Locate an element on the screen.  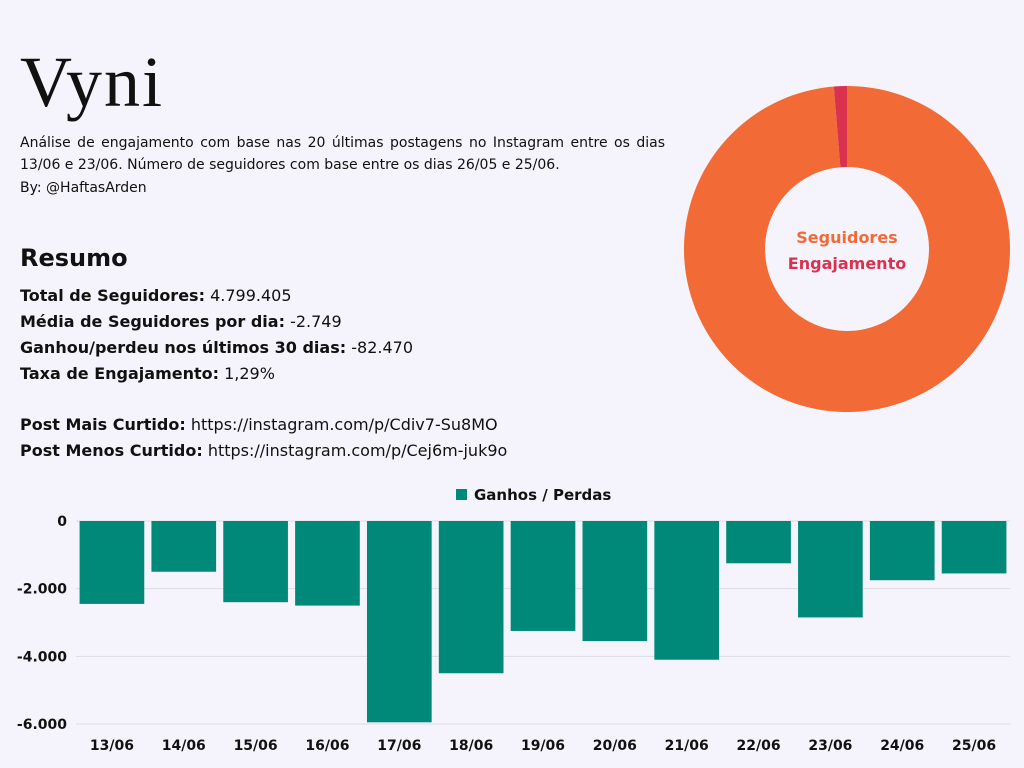
y-tick-label: -6.000 is located at coordinates (42, 725).